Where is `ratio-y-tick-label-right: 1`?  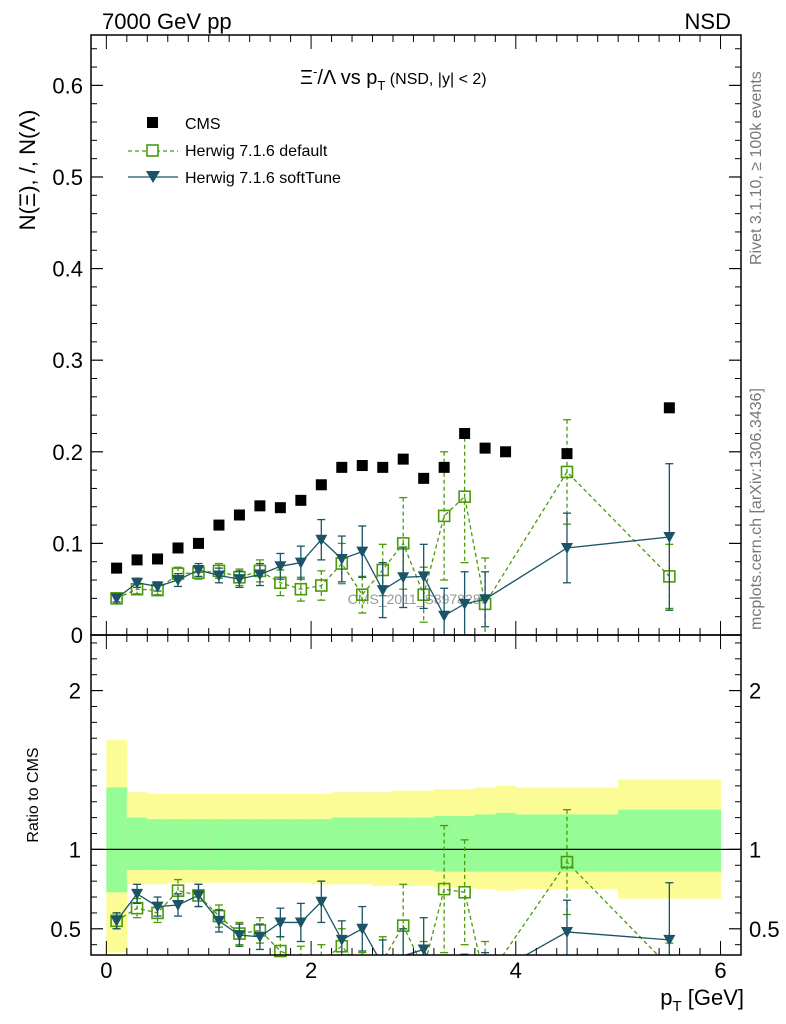 ratio-y-tick-label-right: 1 is located at coordinates (755, 849).